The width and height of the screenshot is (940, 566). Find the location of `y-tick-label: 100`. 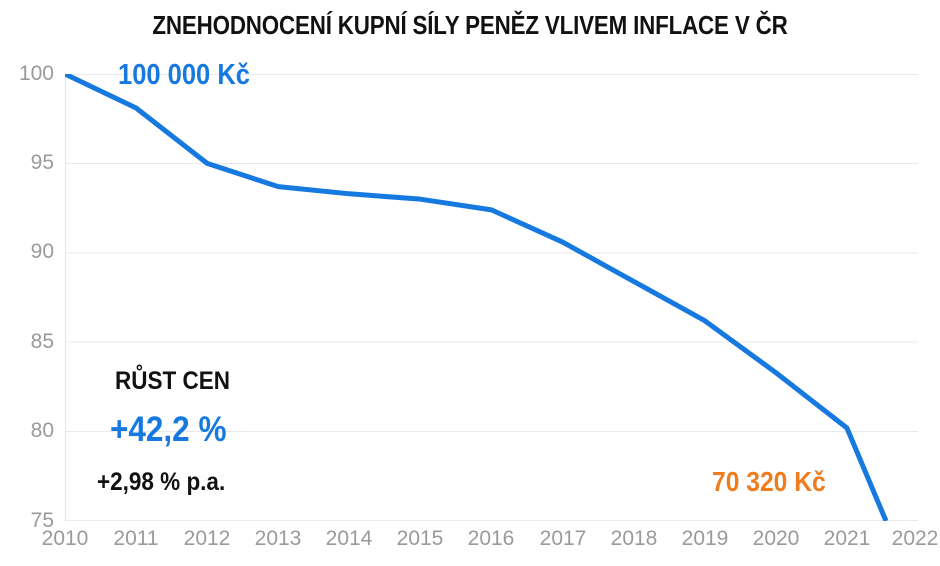

y-tick-label: 100 is located at coordinates (36, 73).